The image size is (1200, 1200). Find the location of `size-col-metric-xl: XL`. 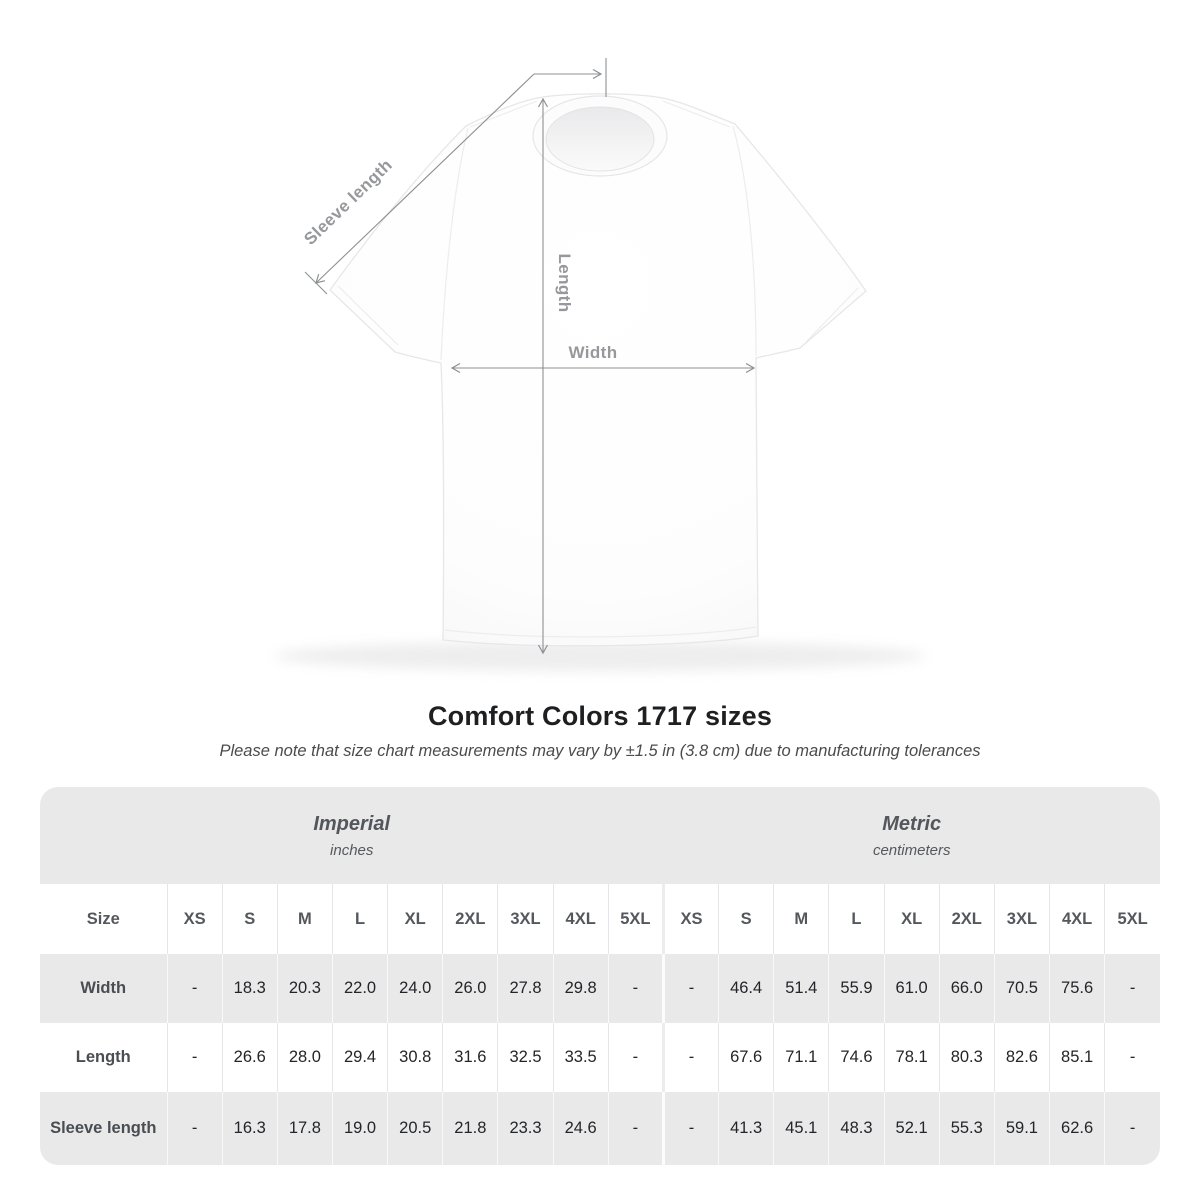

size-col-metric-xl: XL is located at coordinates (911, 919).